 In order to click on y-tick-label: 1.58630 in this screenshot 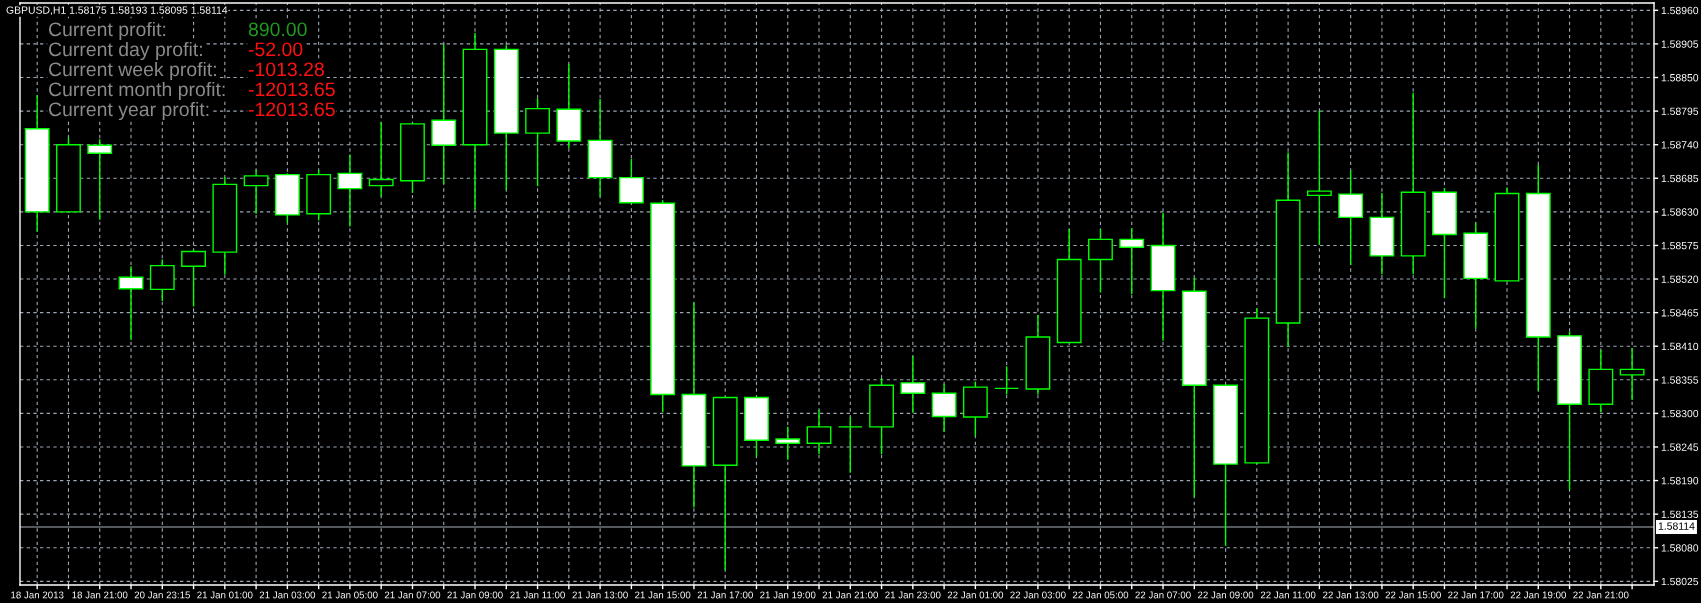, I will do `click(1680, 212)`.